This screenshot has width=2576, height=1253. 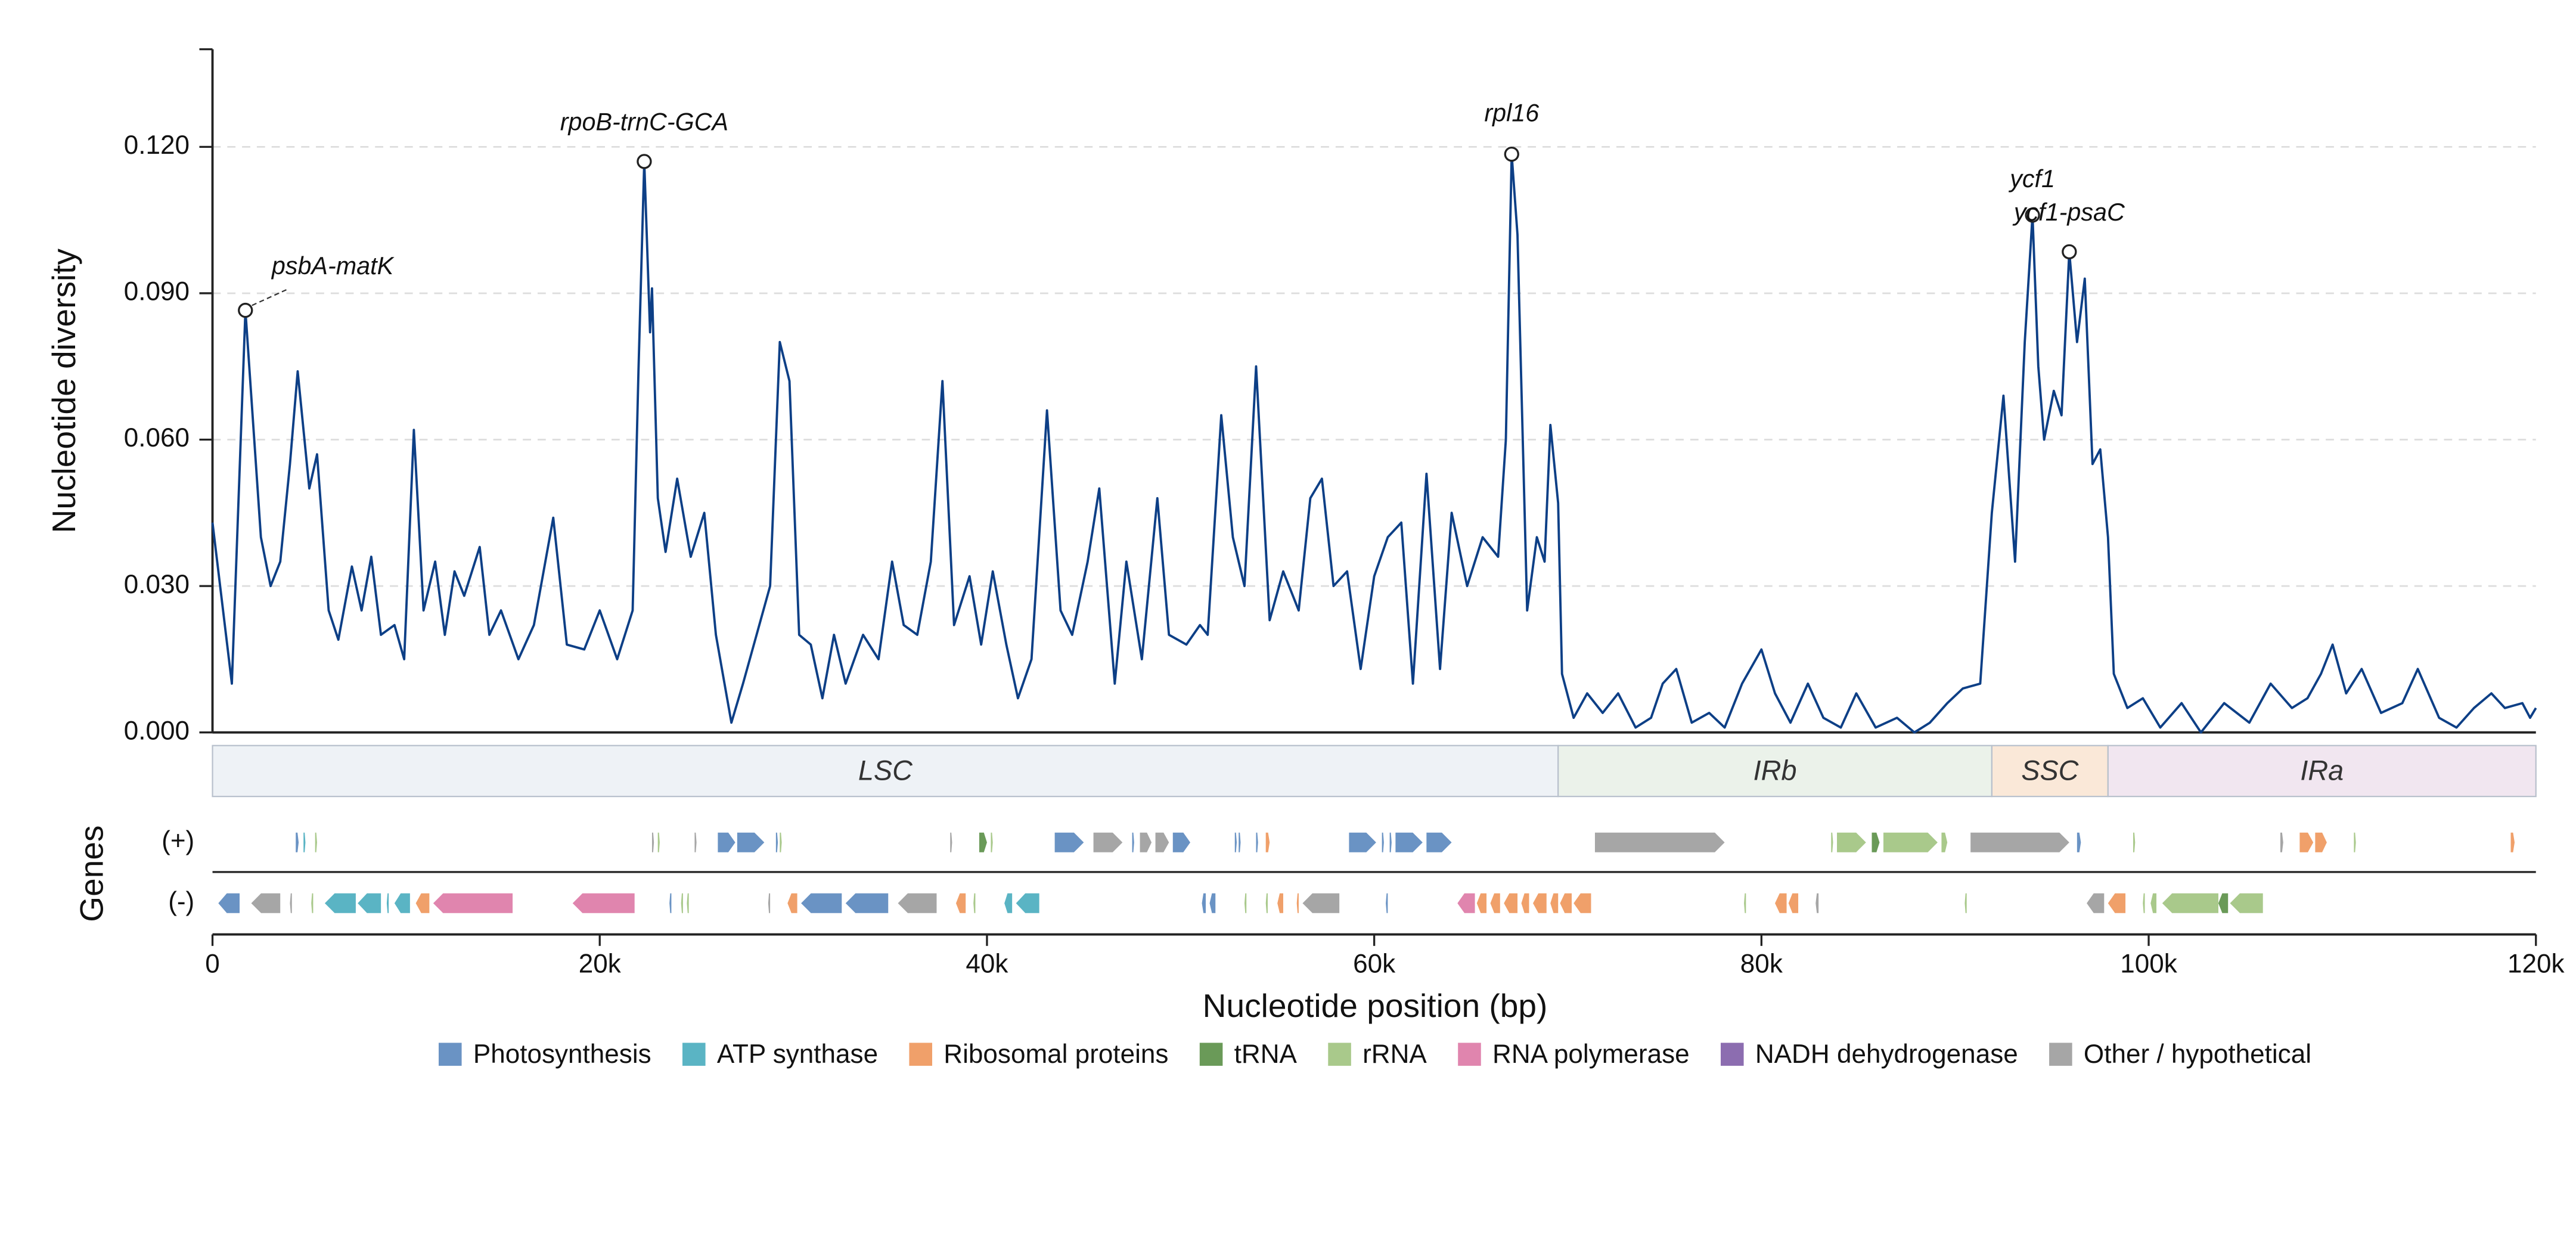 I want to click on region-label: LSC, so click(x=886, y=770).